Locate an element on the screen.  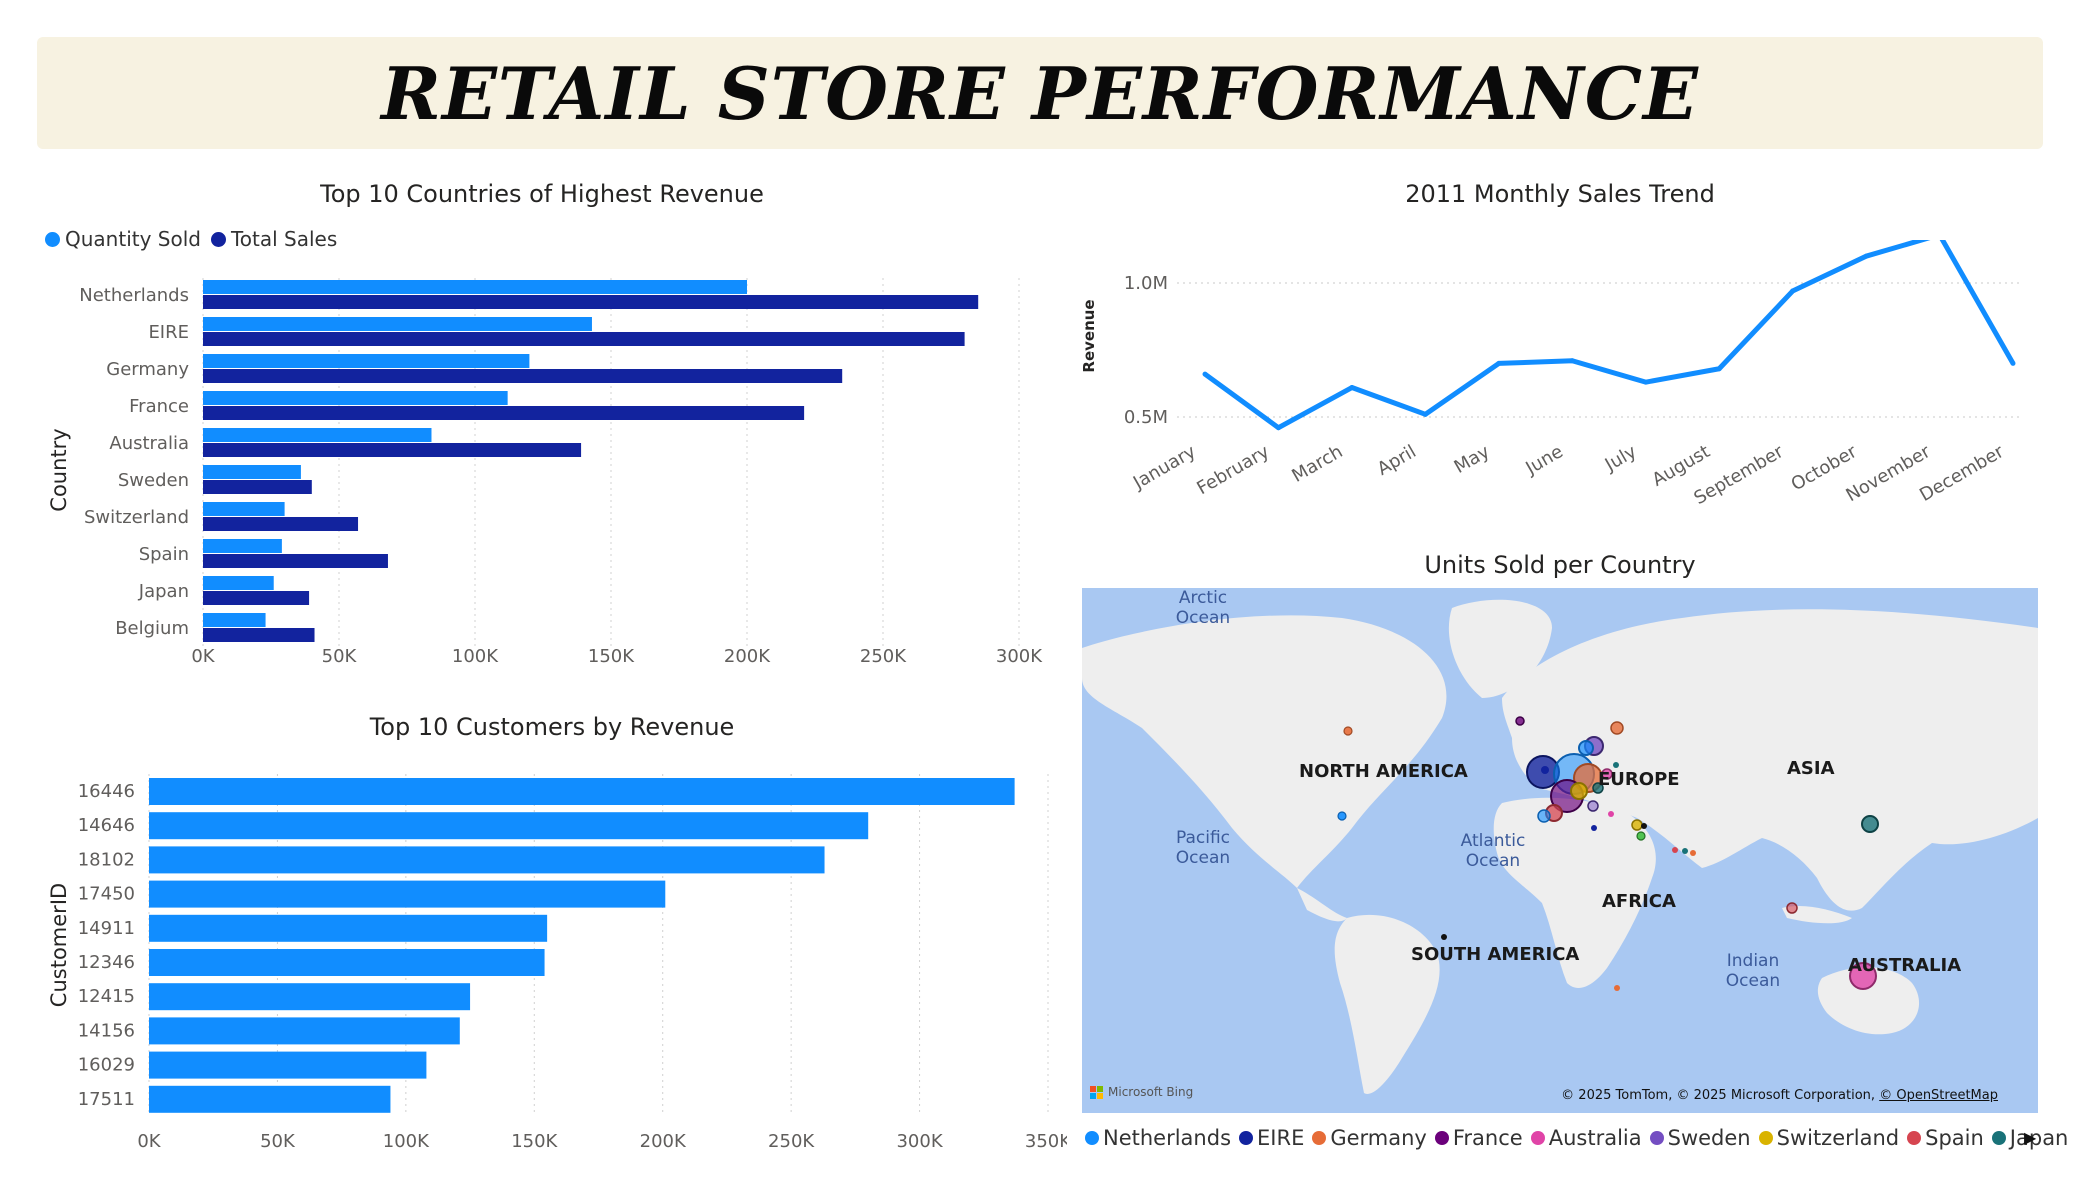
bubble-lithuania is located at coordinates (1616, 765).